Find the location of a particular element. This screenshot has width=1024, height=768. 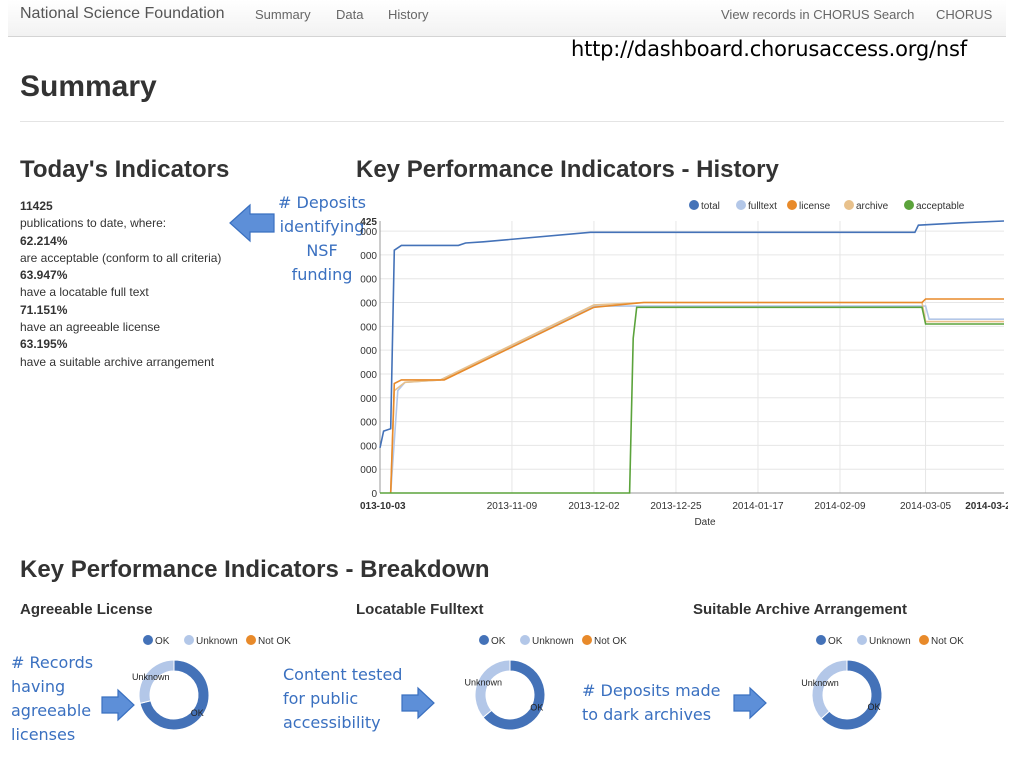

donut-title-archive: Suitable Archive Arrangement is located at coordinates (800, 609).